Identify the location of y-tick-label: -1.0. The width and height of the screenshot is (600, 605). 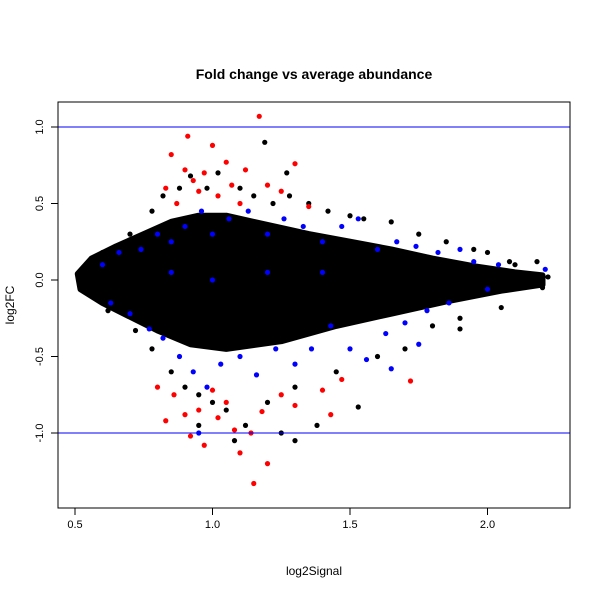
(40, 433).